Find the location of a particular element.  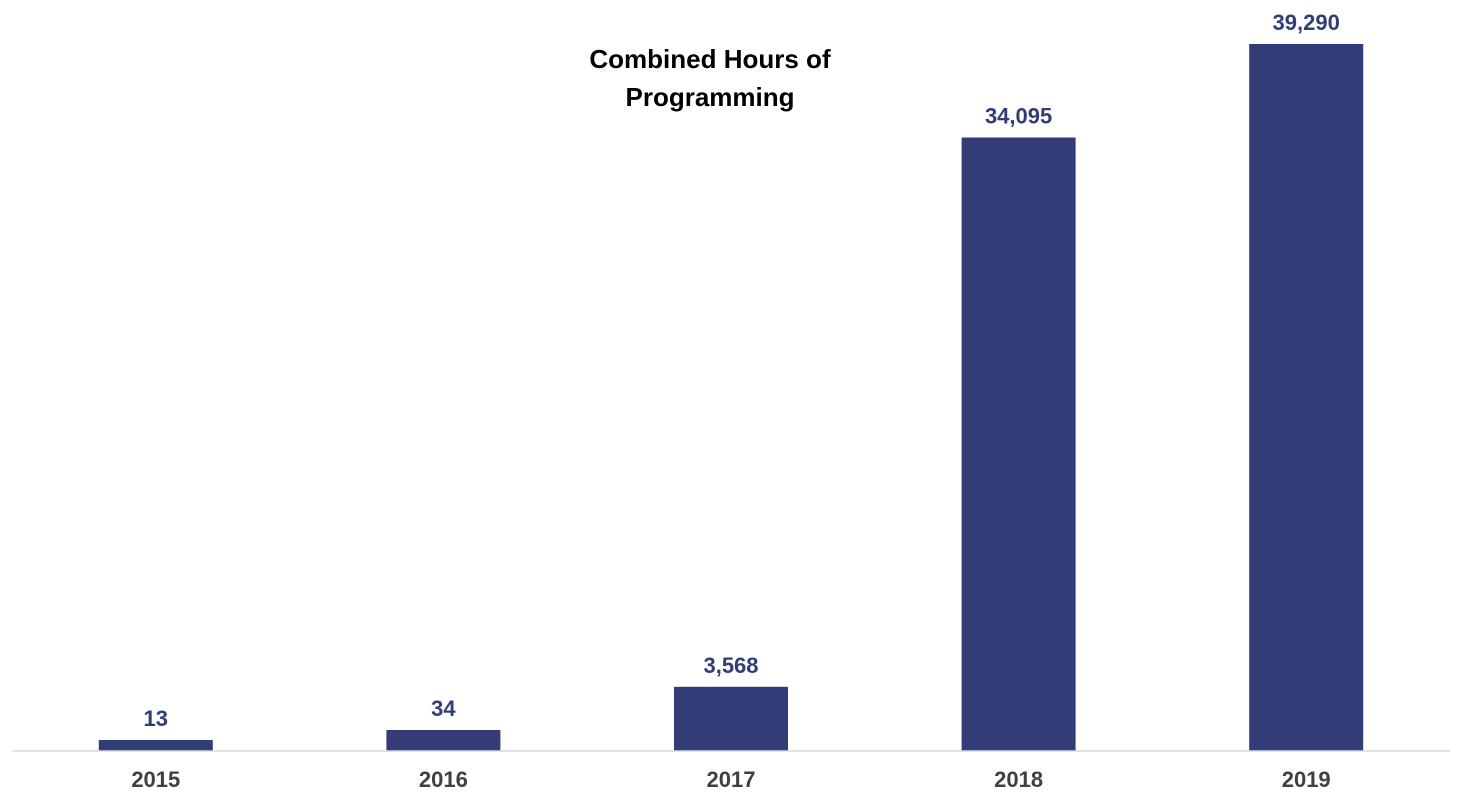

x-tick-label-2016: 2016 is located at coordinates (443, 779).